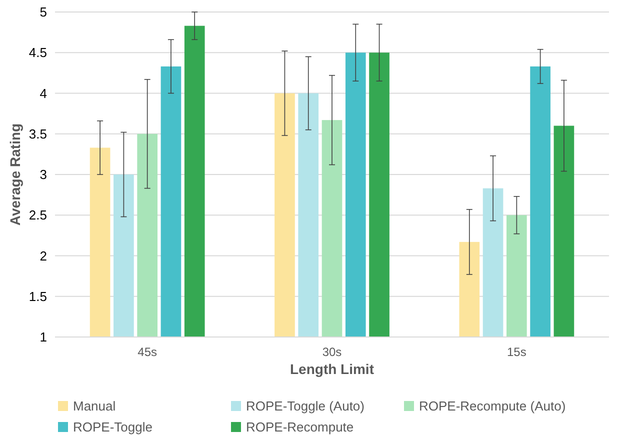 The image size is (619, 436). Describe the element at coordinates (516, 352) in the screenshot. I see `x-tick-label: 15s` at that location.